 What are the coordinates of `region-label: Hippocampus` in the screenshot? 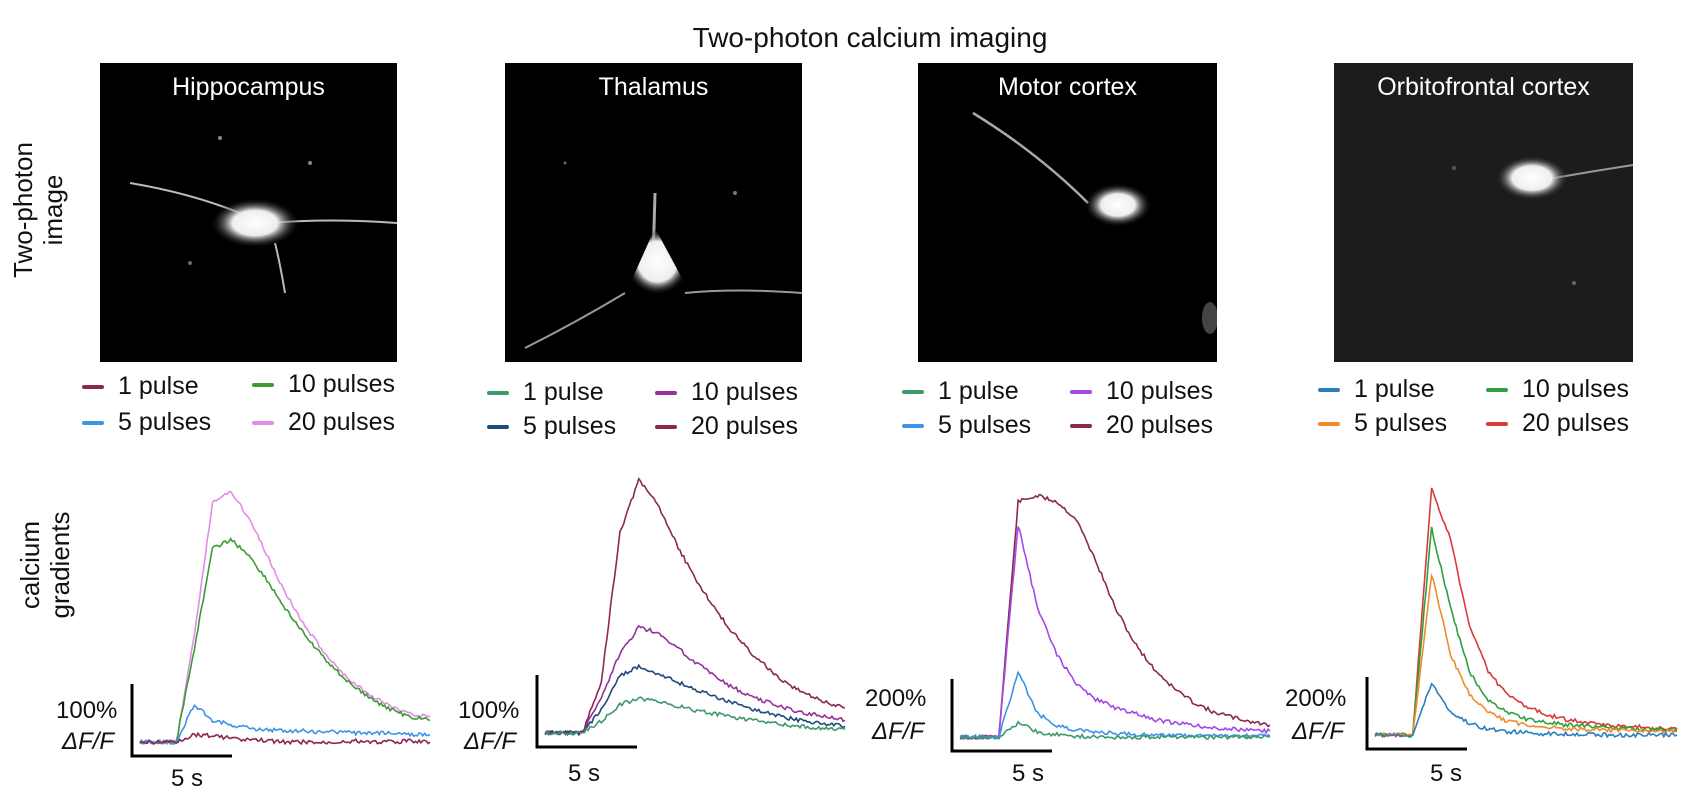 It's located at (248, 87).